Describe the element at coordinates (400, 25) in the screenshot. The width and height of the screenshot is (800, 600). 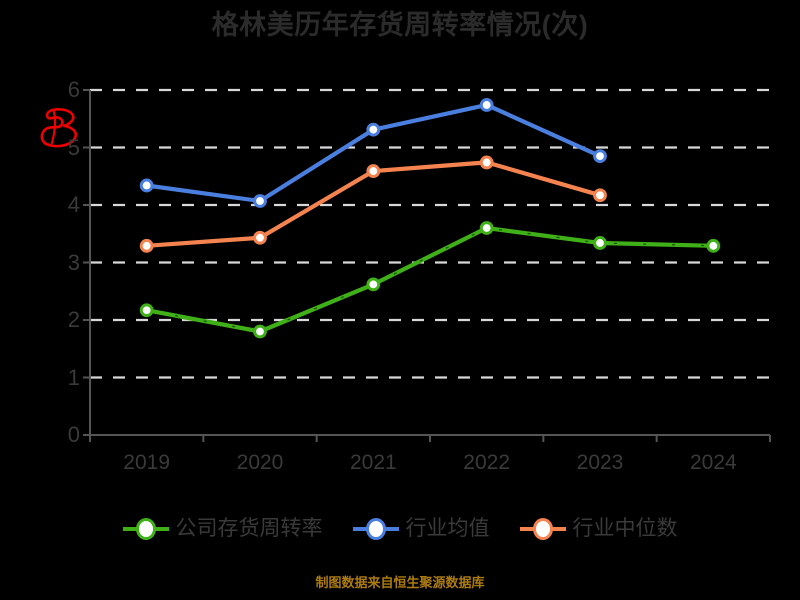
I see `chart-title: 格林美历年存货周转率情况(次)` at that location.